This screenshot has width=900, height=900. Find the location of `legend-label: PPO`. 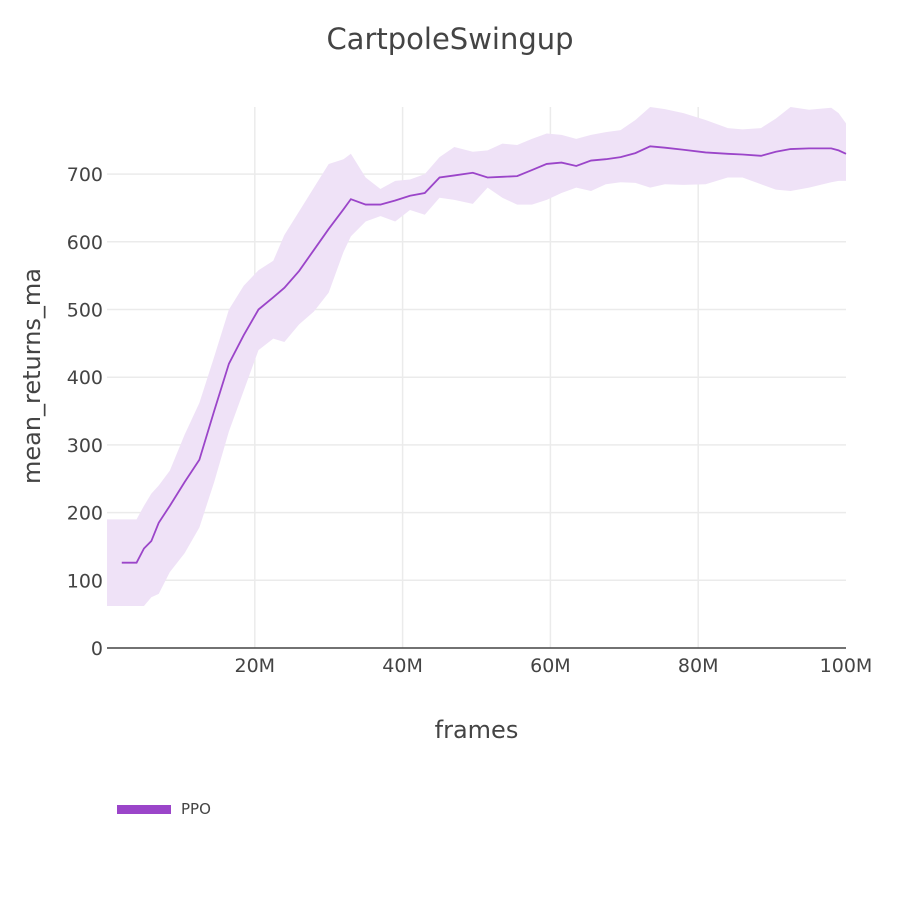

legend-label: PPO is located at coordinates (196, 809).